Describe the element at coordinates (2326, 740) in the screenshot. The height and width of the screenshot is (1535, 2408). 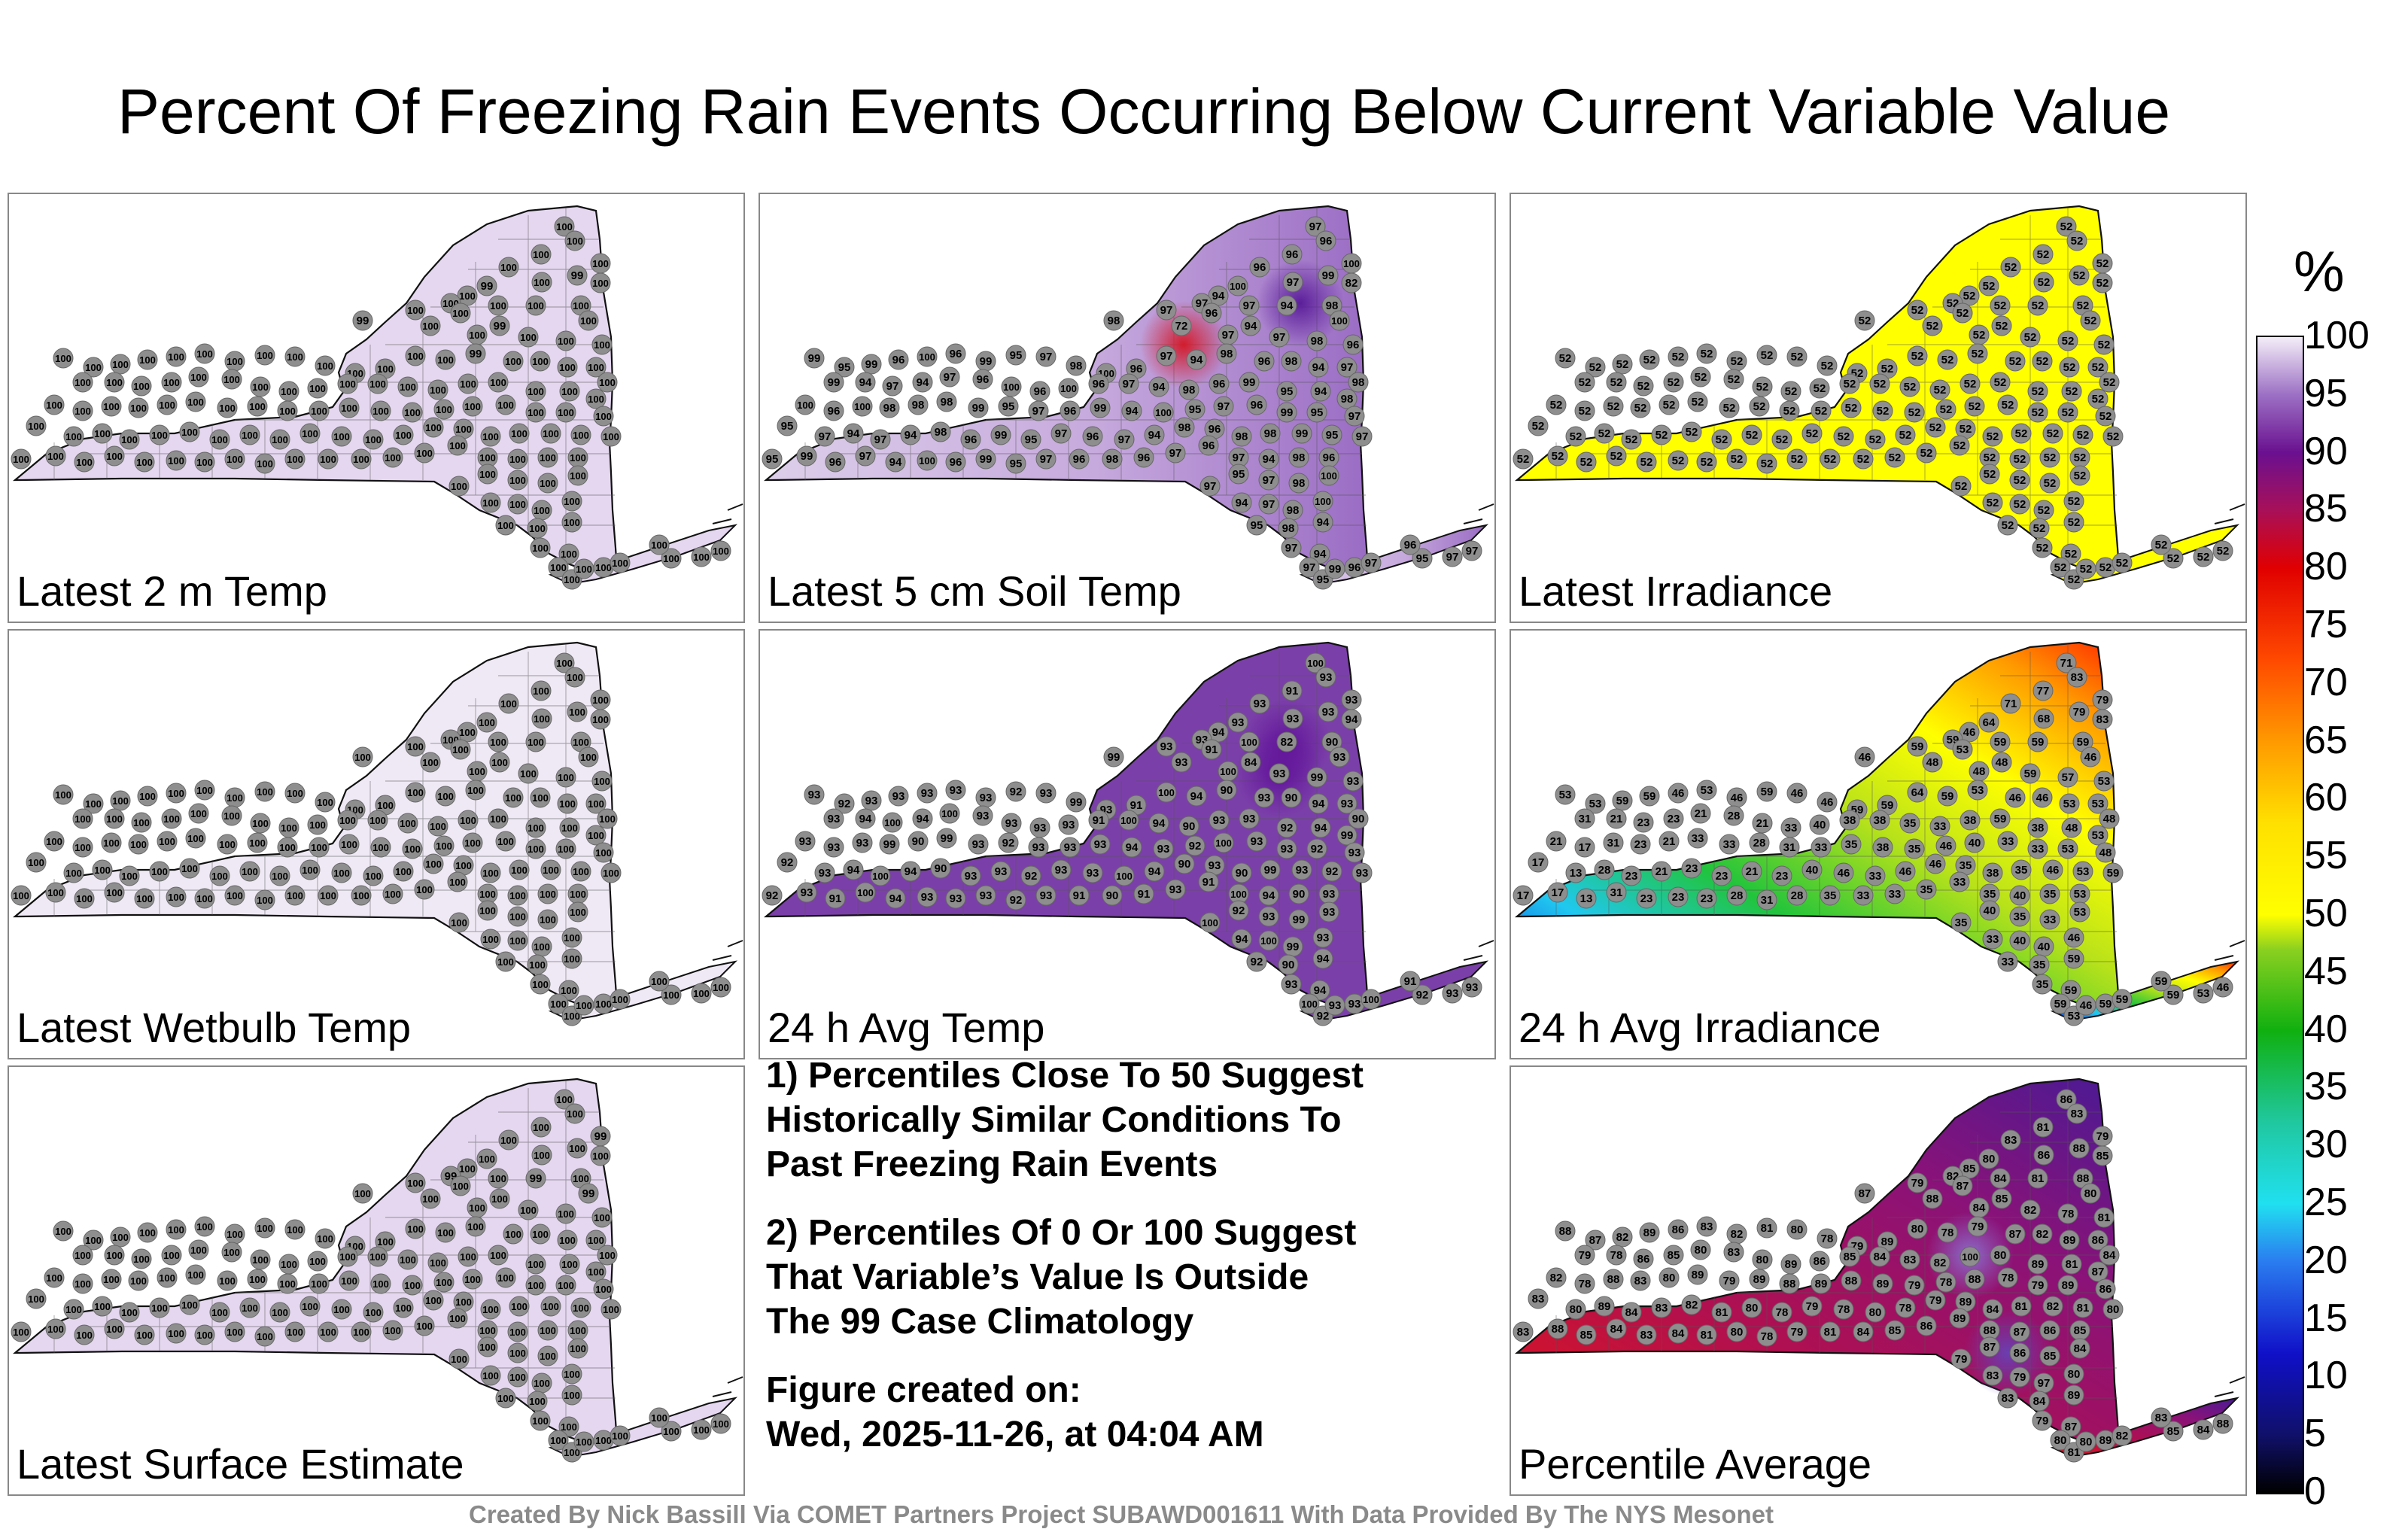
I see `colorbar-tick-label: 65` at that location.